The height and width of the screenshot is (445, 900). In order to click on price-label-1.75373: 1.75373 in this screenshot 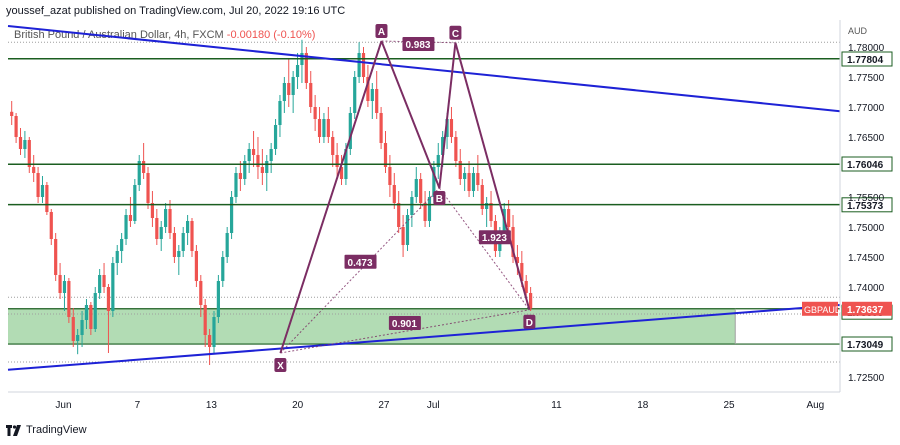, I will do `click(867, 205)`.